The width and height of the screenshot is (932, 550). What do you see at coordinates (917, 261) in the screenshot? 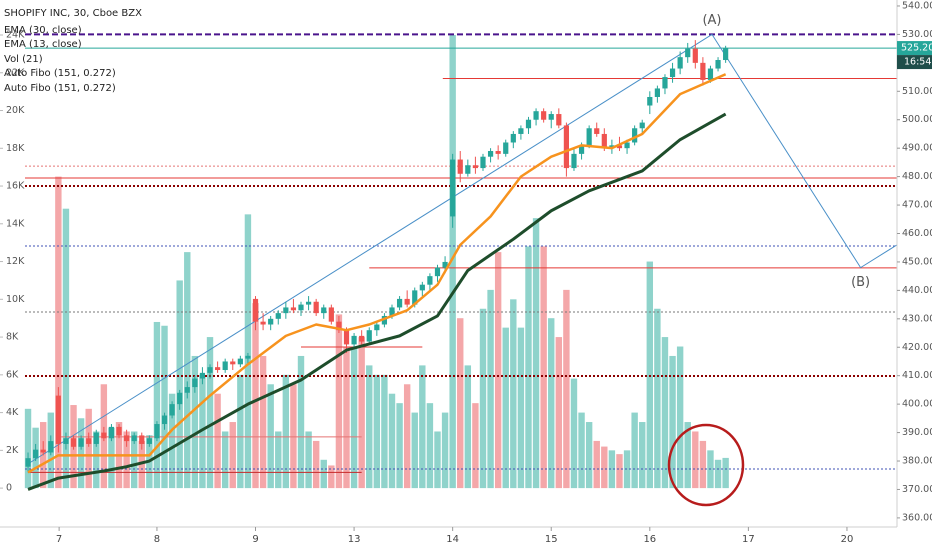
I see `y-tick-label: 450.00` at bounding box center [917, 261].